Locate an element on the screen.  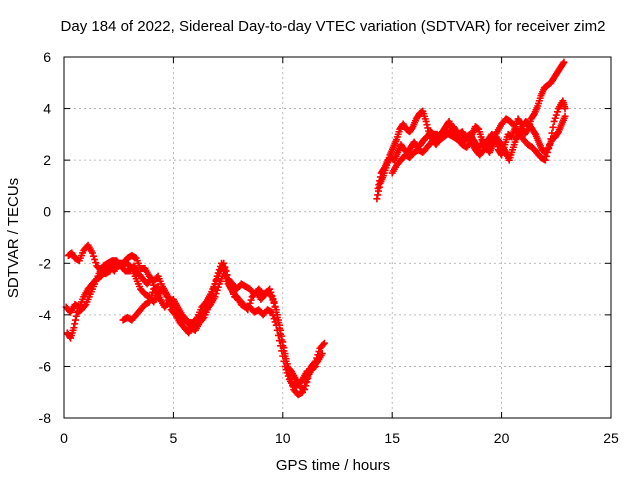
y-tick-label: -4 is located at coordinates (45, 315).